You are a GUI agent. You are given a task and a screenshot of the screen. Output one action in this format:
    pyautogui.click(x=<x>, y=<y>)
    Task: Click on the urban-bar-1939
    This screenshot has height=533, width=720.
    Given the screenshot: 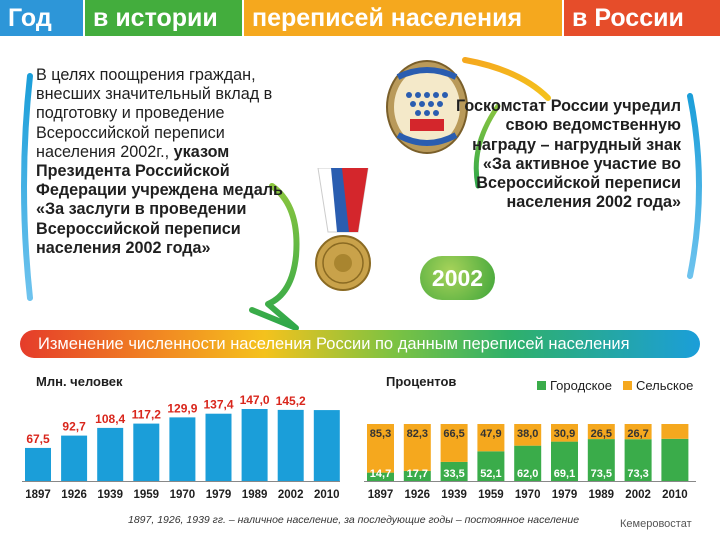 What is the action you would take?
    pyautogui.click(x=454, y=471)
    